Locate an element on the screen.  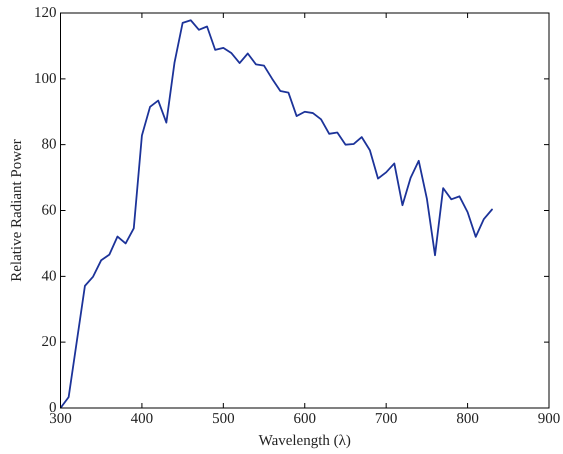
y-axis-title: Relative Radiant Power is located at coordinates (16, 210).